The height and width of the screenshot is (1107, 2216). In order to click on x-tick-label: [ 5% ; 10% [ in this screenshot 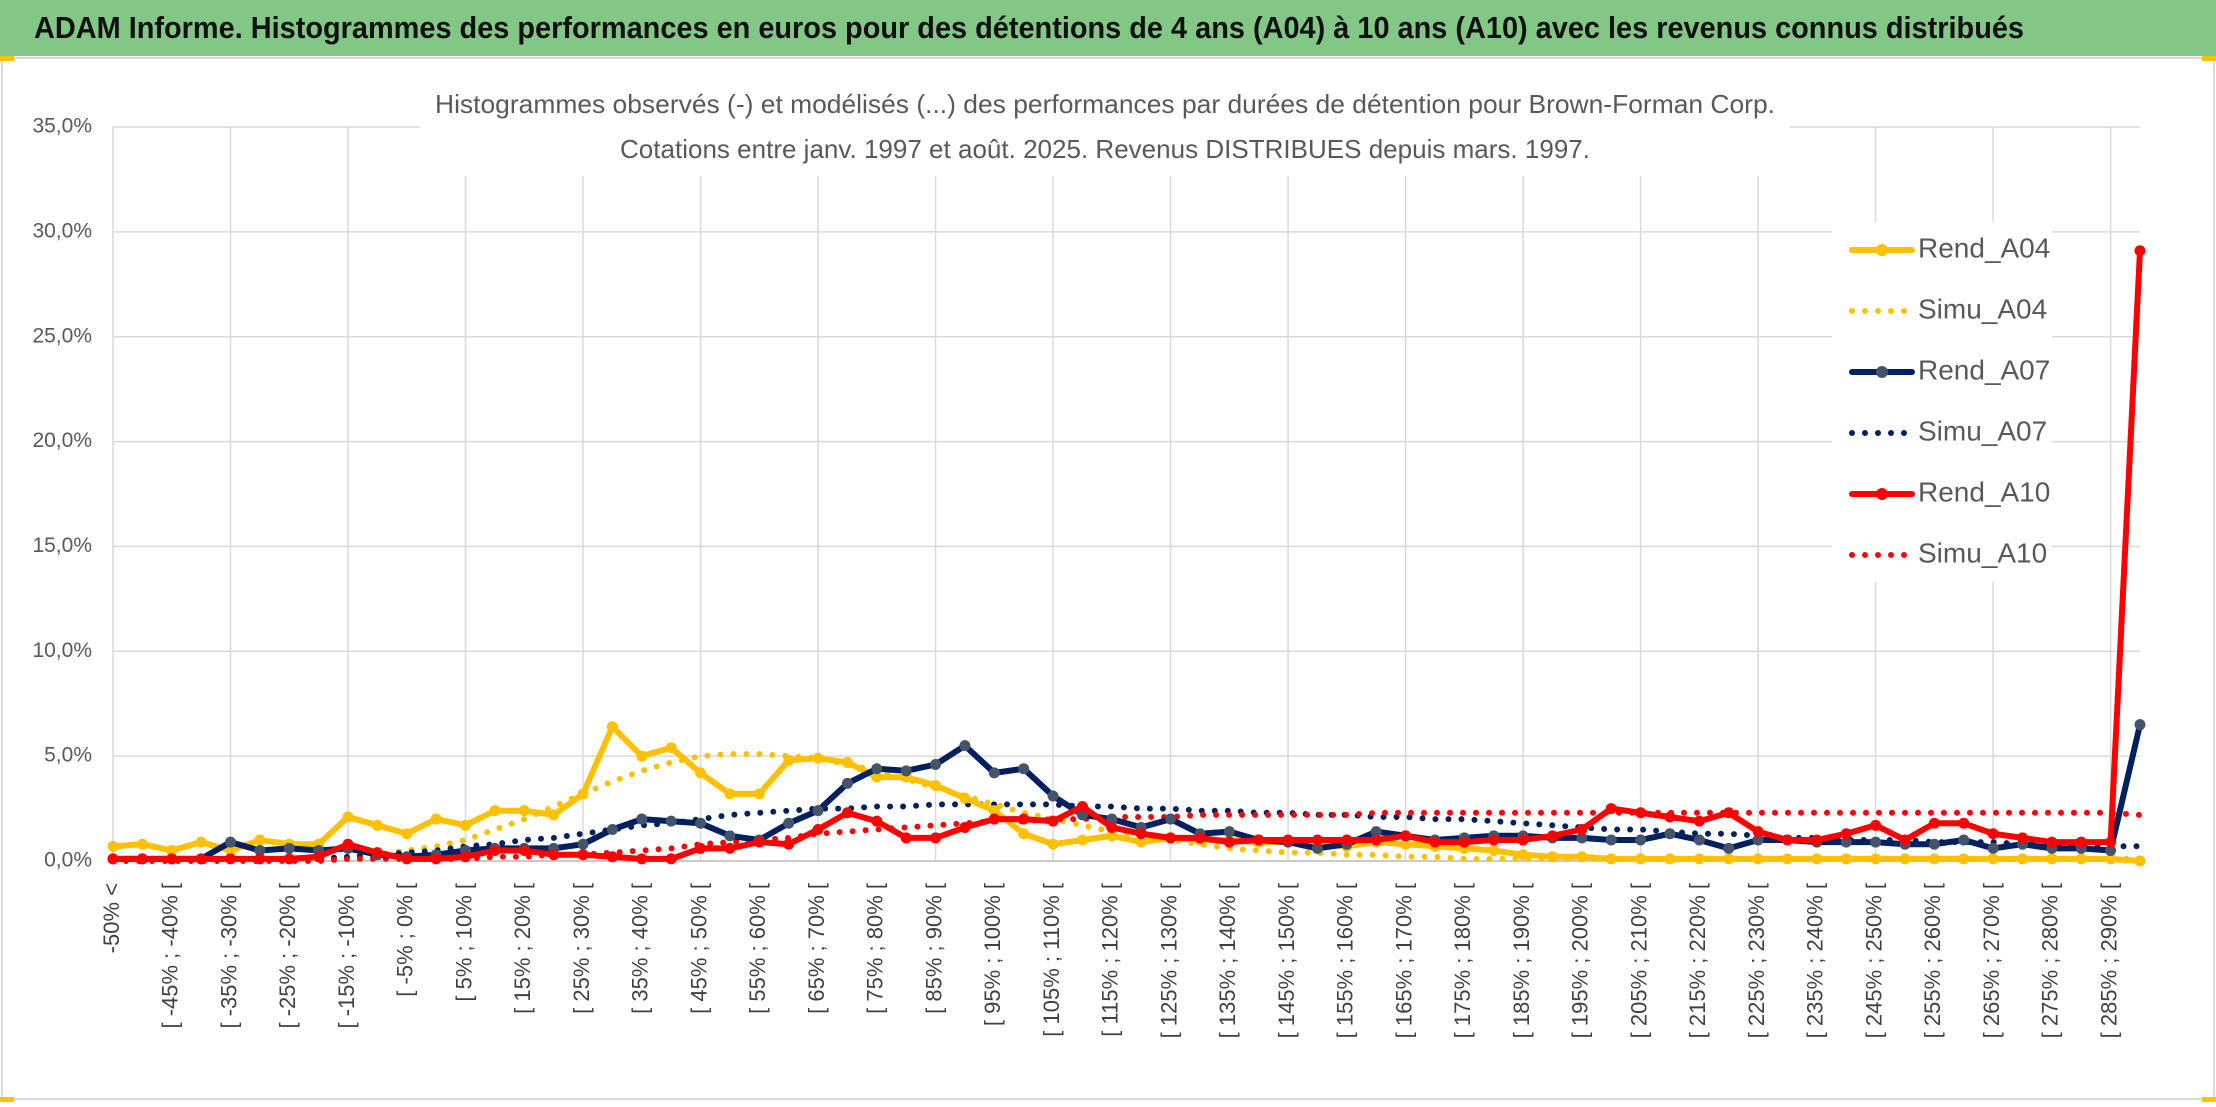, I will do `click(463, 942)`.